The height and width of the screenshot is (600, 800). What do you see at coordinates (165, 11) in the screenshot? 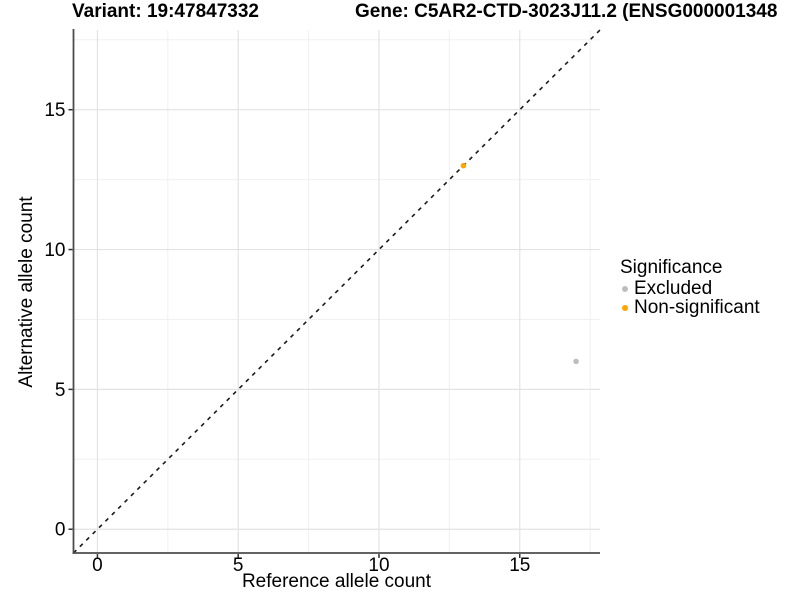
I see `plot-title-variant: Variant: 19:47847332` at bounding box center [165, 11].